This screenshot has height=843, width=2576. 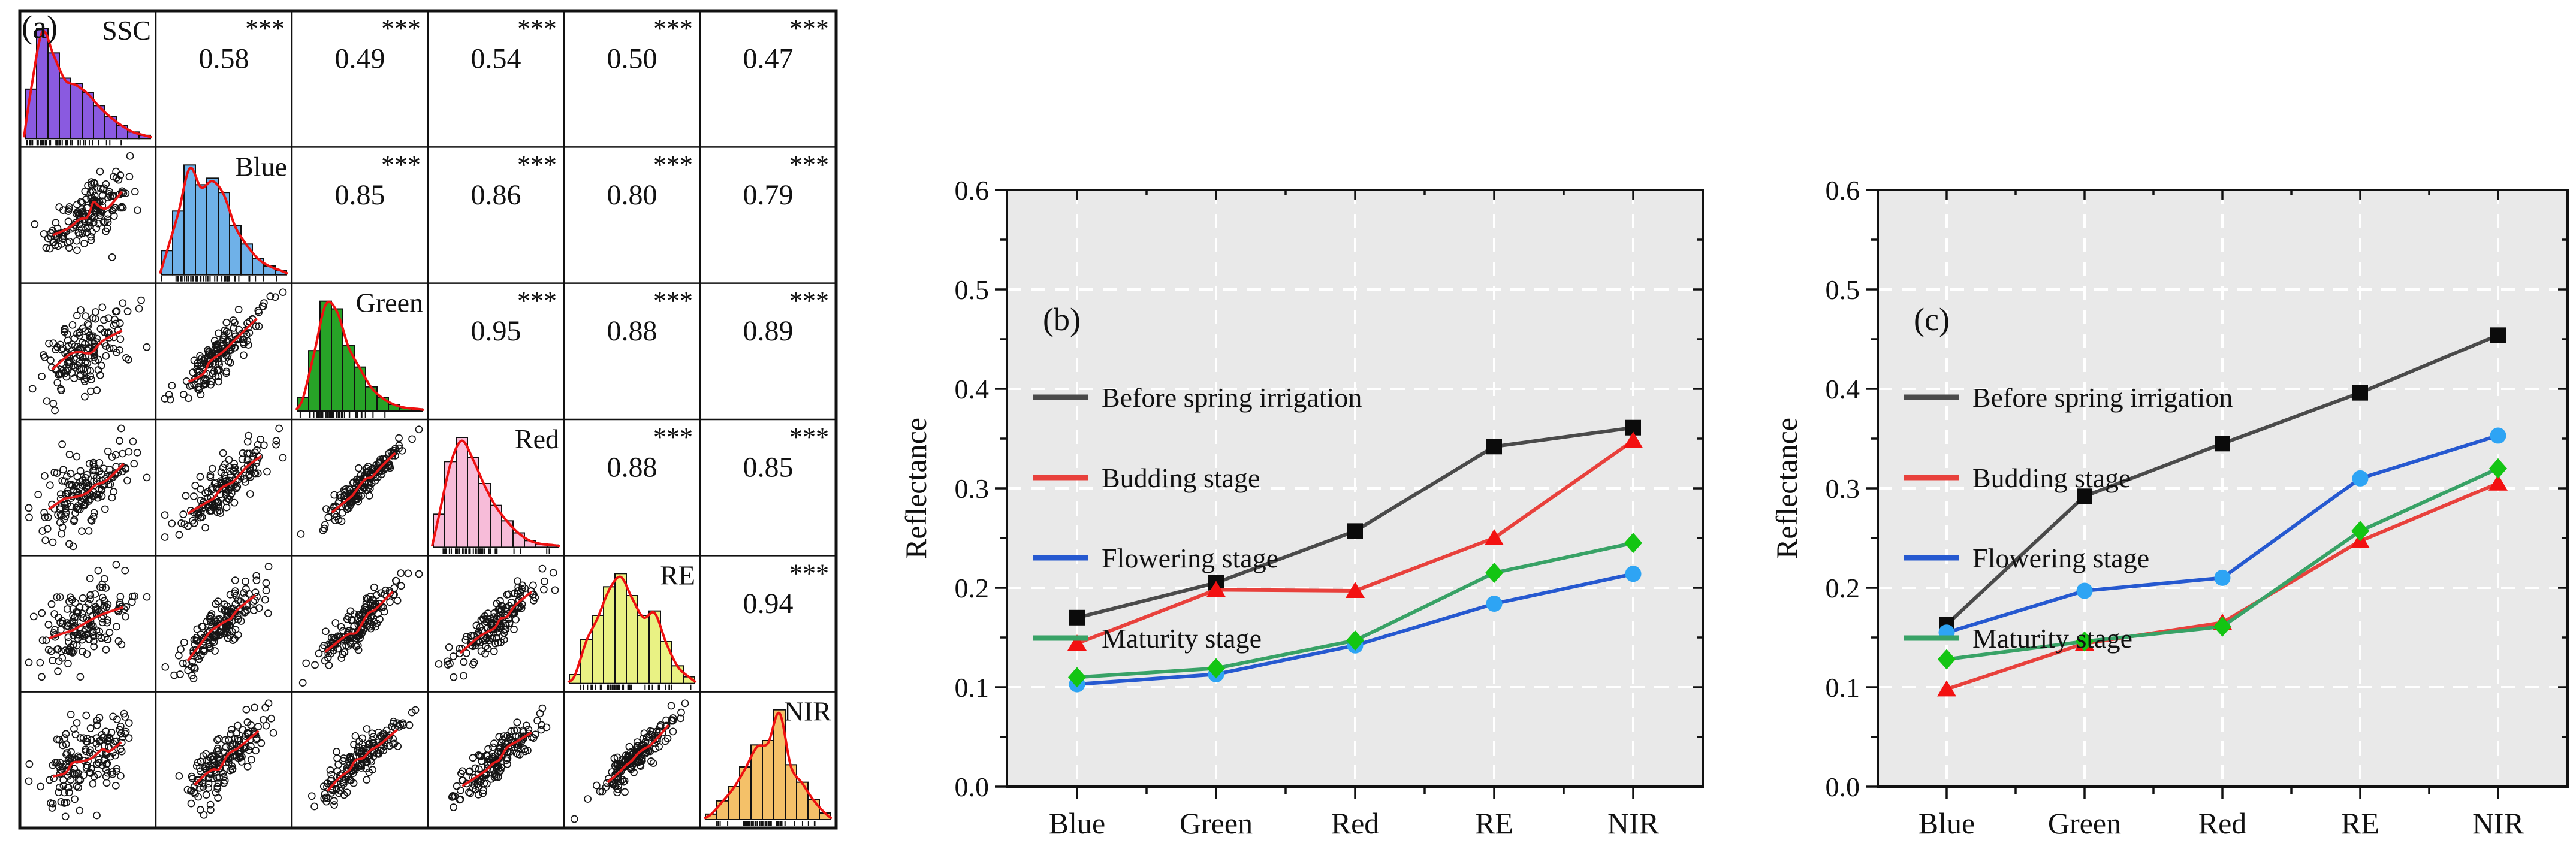 I want to click on panel-c-label: (c), so click(x=1932, y=319).